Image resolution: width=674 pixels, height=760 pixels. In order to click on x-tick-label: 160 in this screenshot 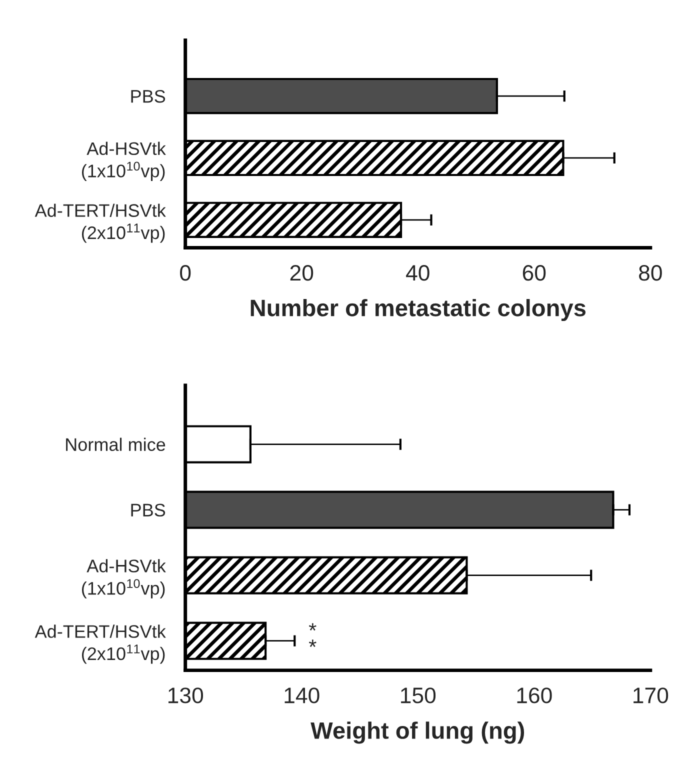, I will do `click(534, 696)`.